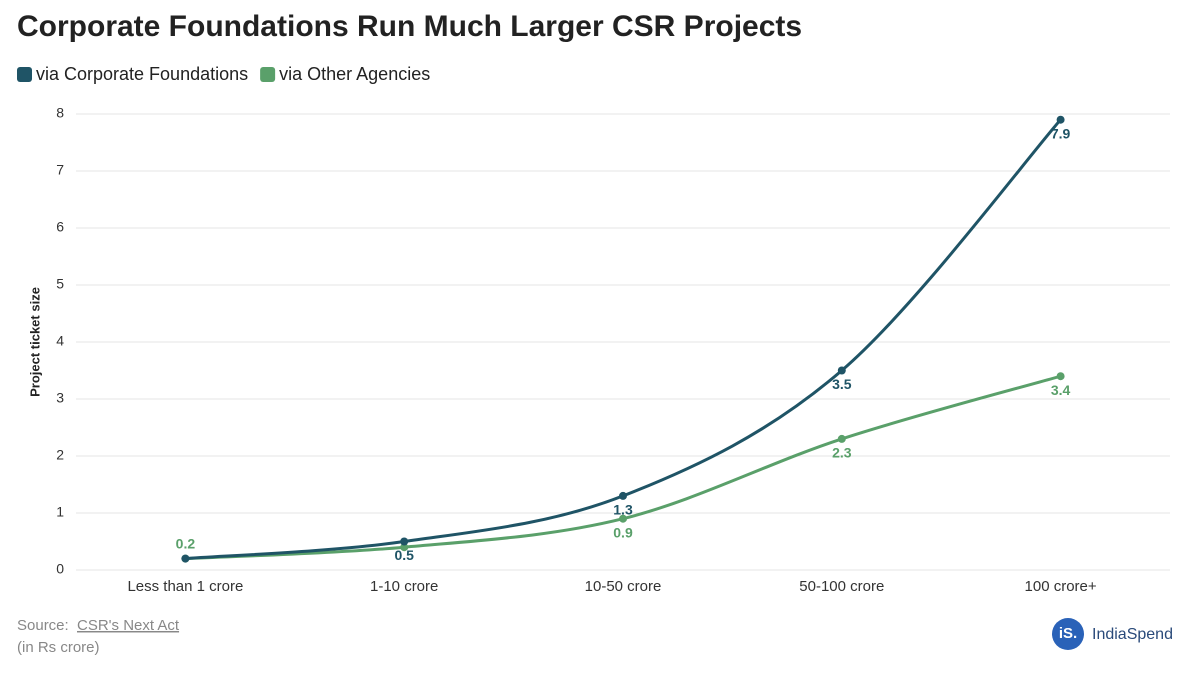 Image resolution: width=1200 pixels, height=677 pixels. I want to click on x-tick-label: Less than 1 crore, so click(185, 586).